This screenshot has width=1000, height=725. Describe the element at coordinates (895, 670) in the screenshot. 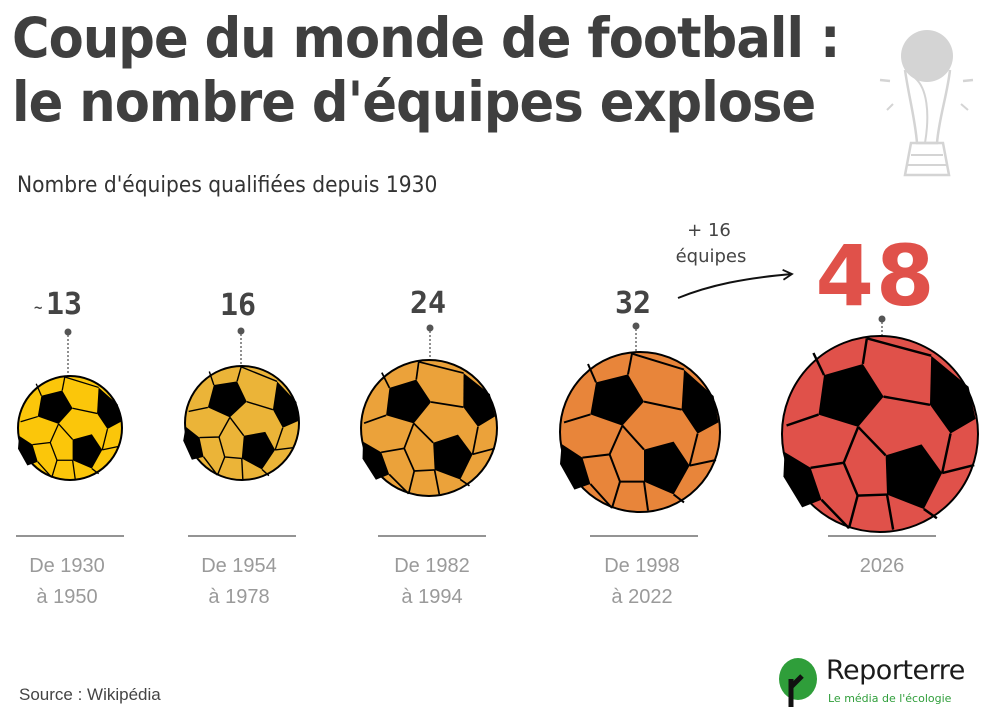

I see `brand-name: Reporterre` at that location.